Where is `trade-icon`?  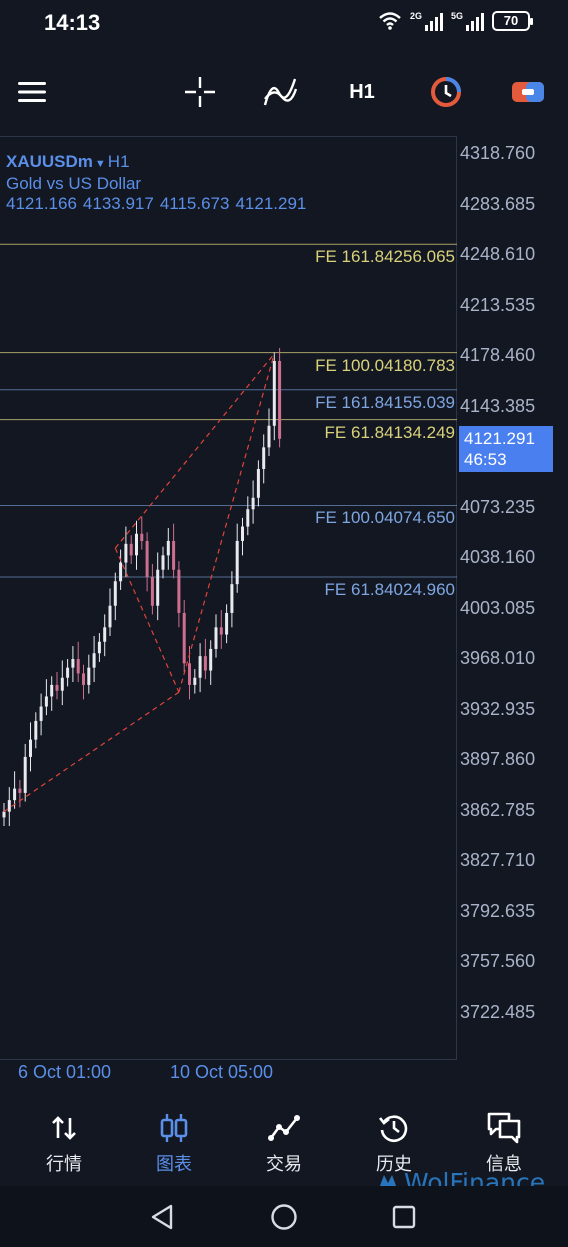
trade-icon is located at coordinates (284, 1128).